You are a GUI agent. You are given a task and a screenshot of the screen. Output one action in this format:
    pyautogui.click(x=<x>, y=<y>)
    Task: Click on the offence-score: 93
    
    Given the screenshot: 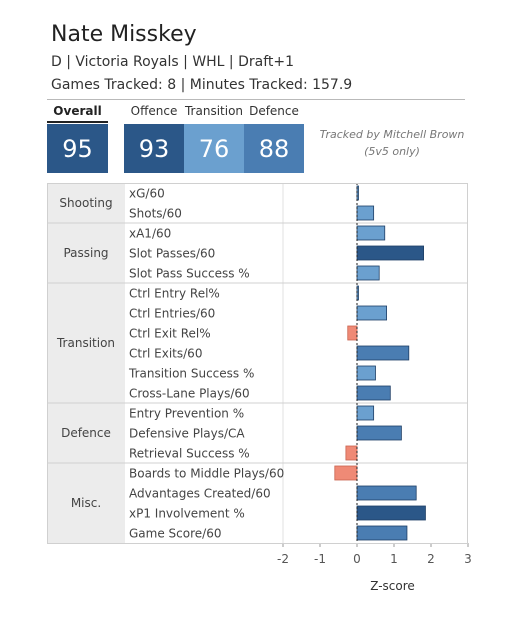 What is the action you would take?
    pyautogui.click(x=154, y=148)
    